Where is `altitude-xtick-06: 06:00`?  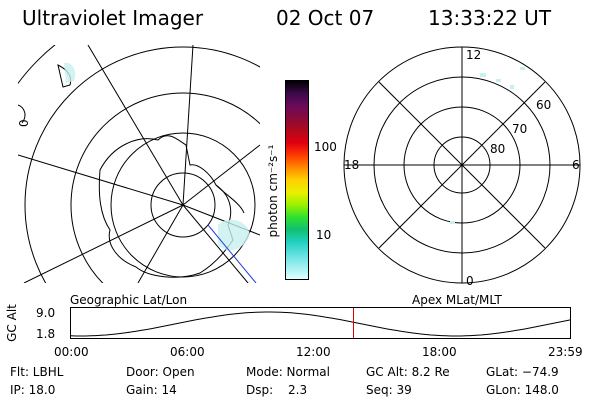
altitude-xtick-06: 06:00 is located at coordinates (187, 352).